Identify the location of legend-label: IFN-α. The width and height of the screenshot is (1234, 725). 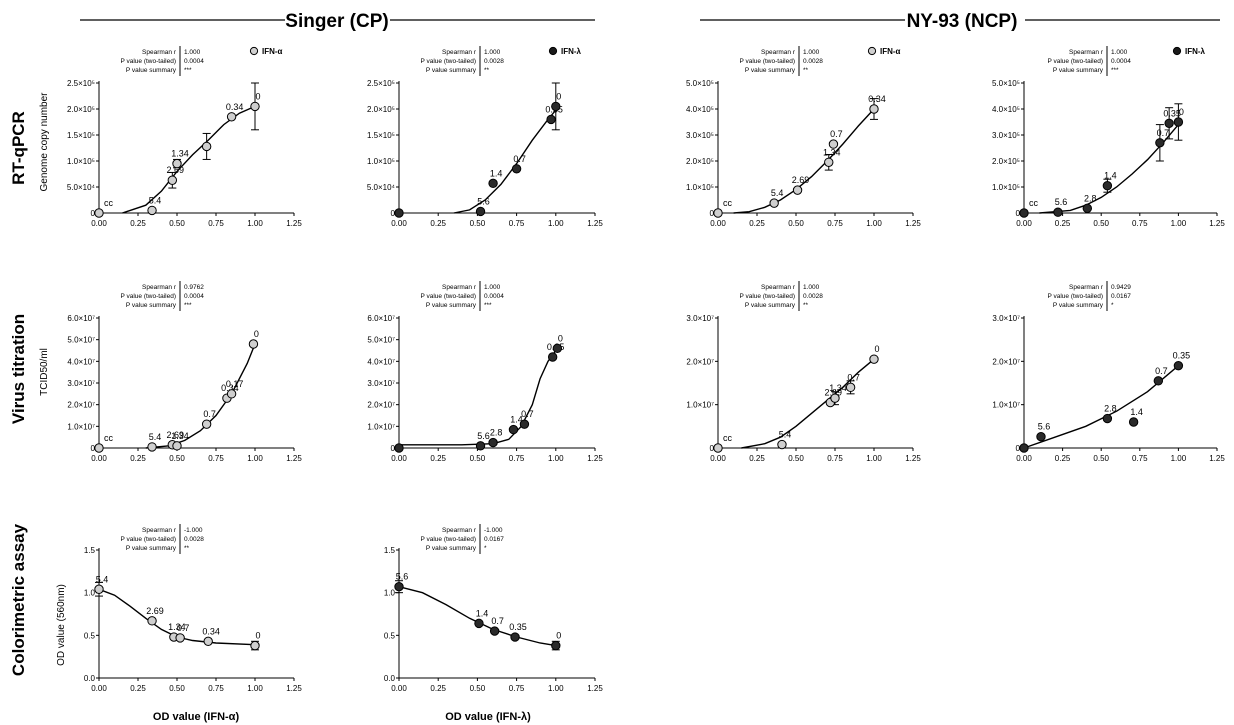
(890, 51).